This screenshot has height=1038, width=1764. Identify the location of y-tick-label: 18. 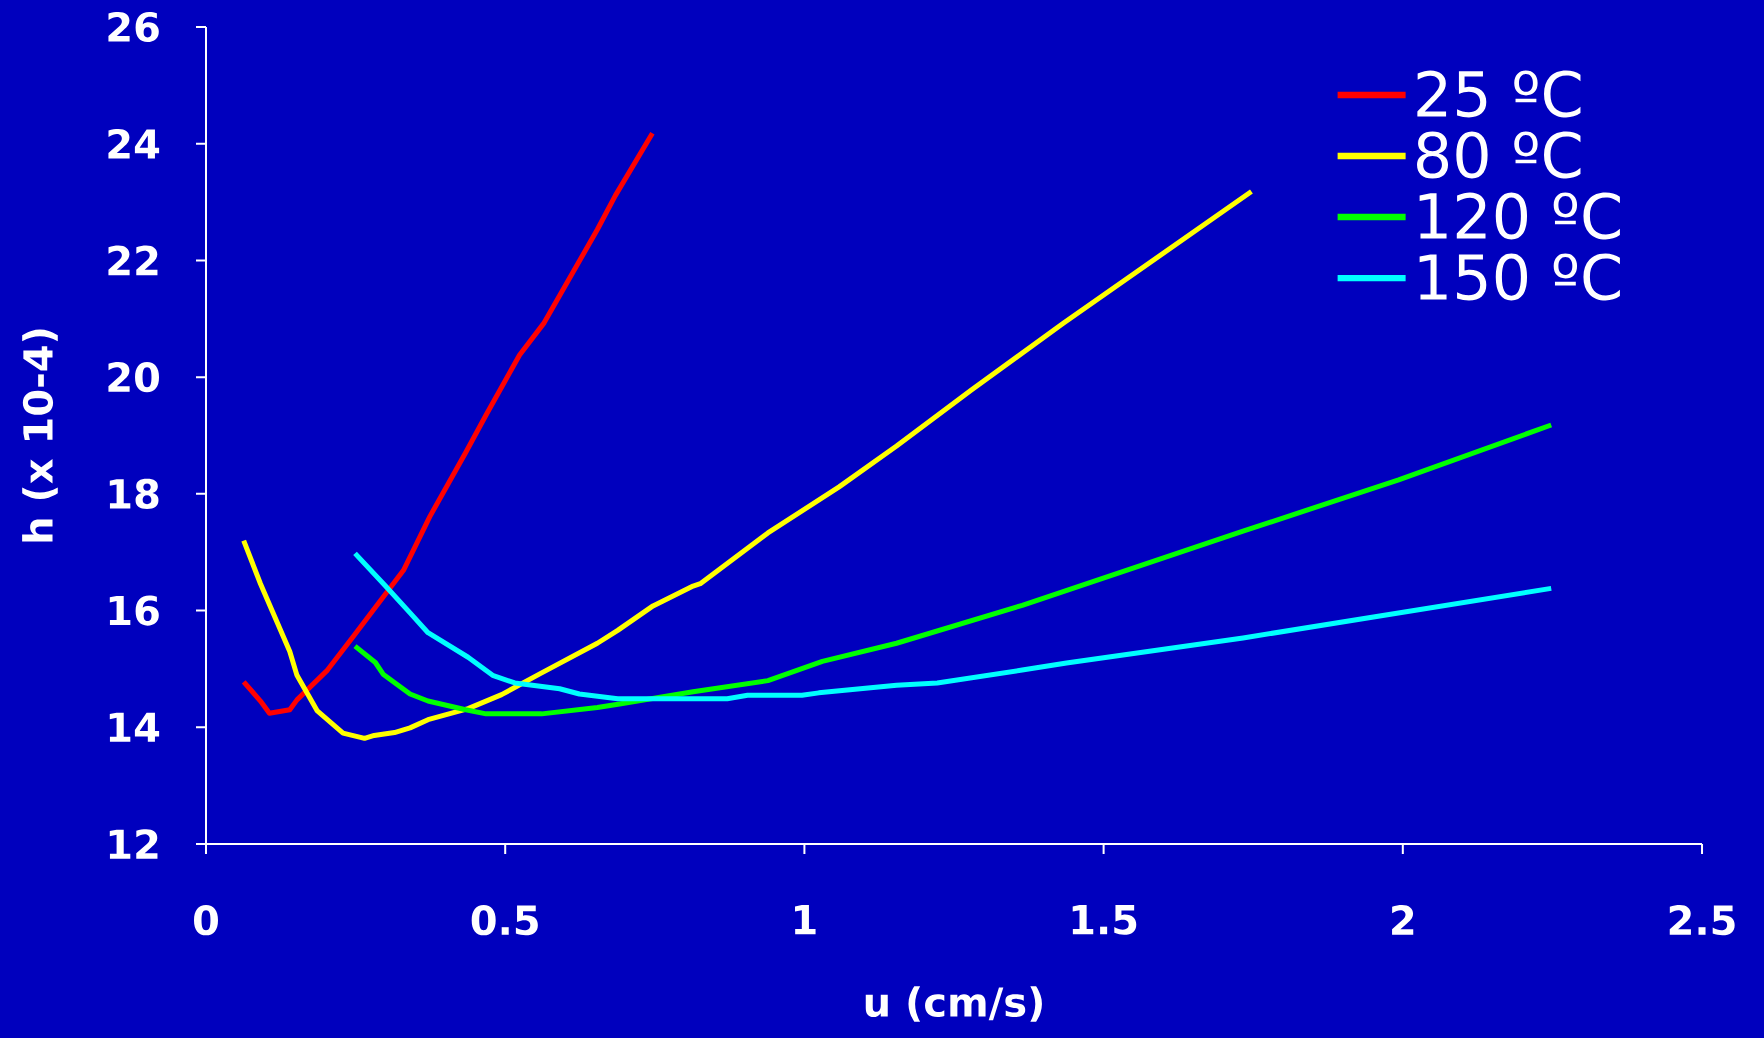
(134, 493).